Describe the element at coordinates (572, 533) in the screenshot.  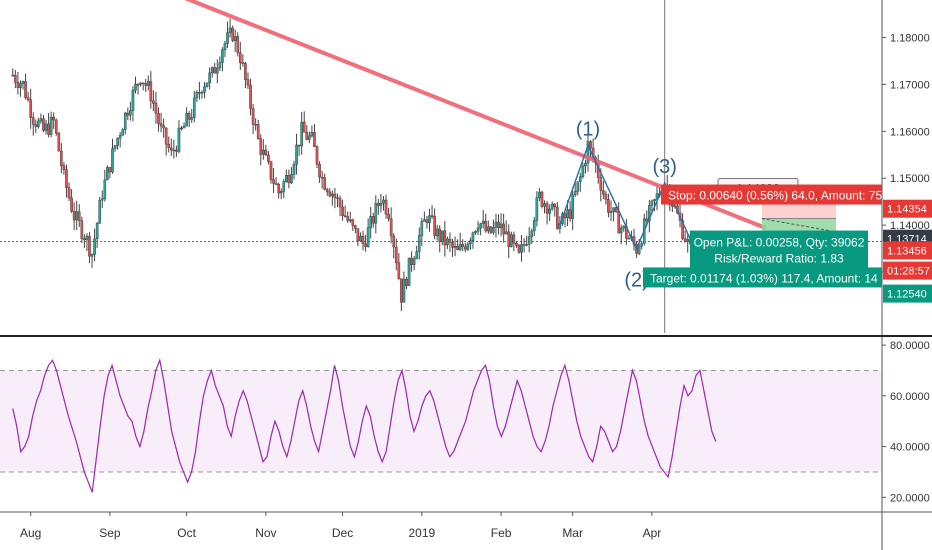
I see `time-tick-label: Mar` at that location.